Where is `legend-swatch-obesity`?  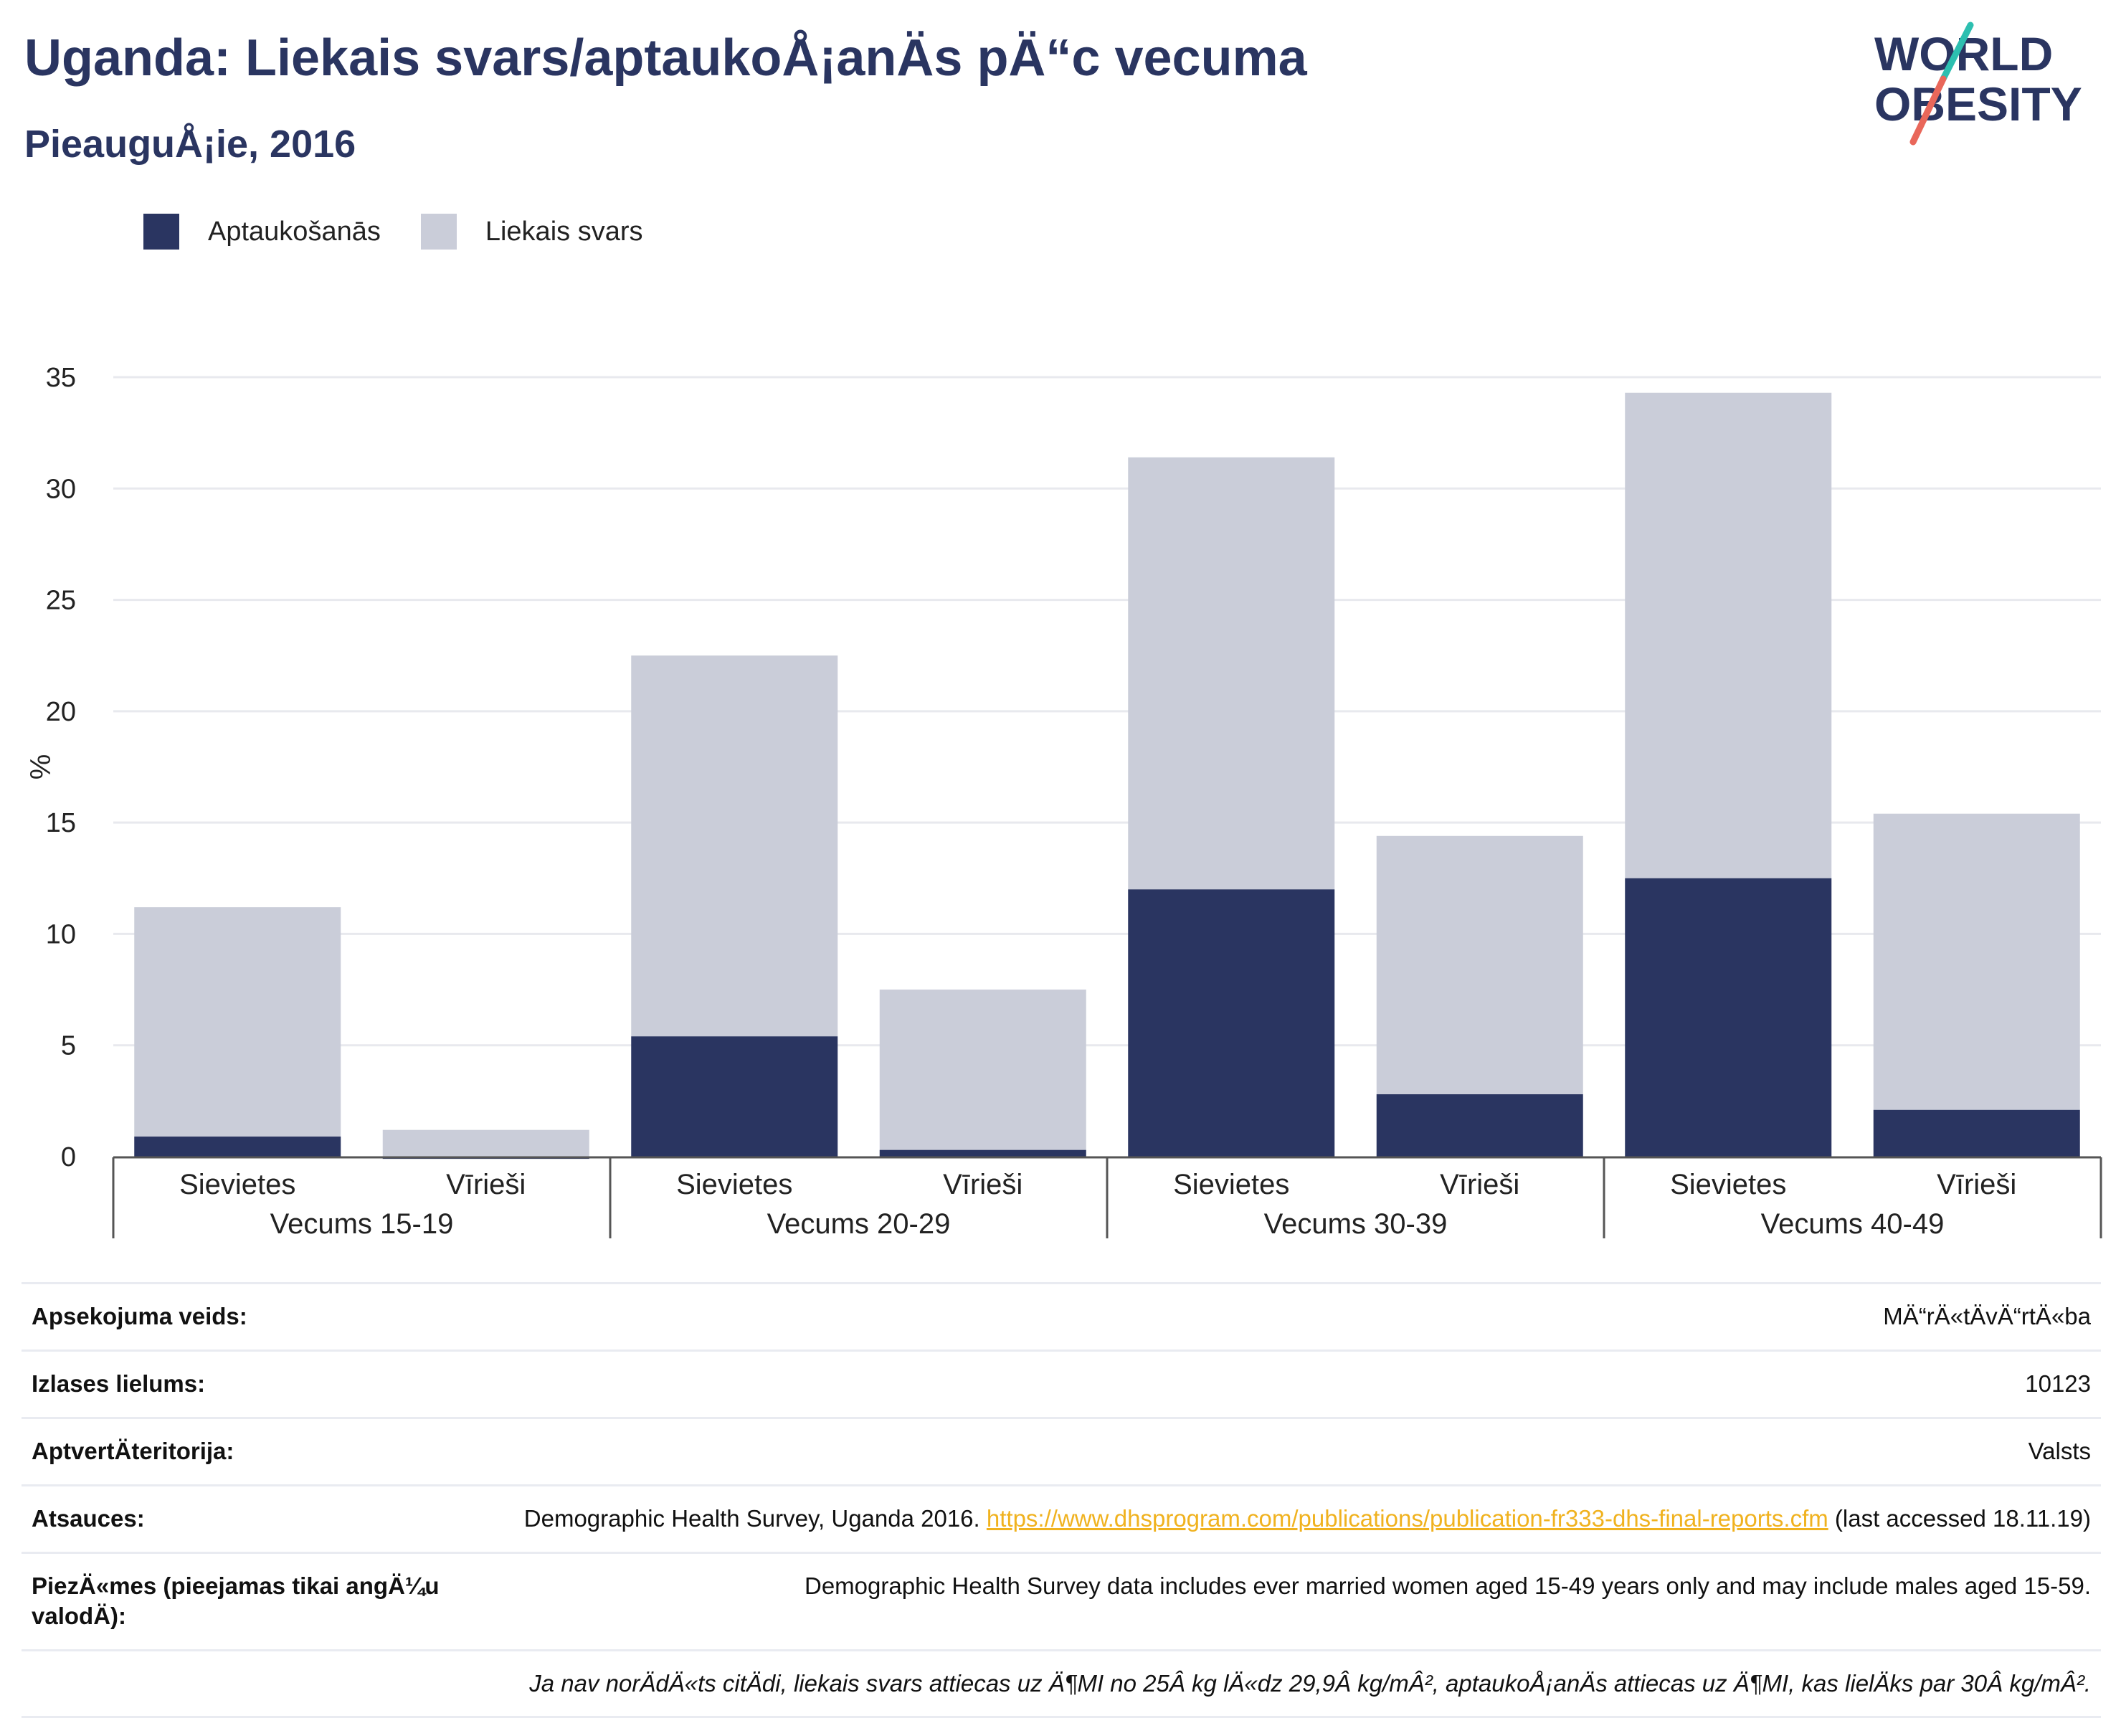 legend-swatch-obesity is located at coordinates (161, 232).